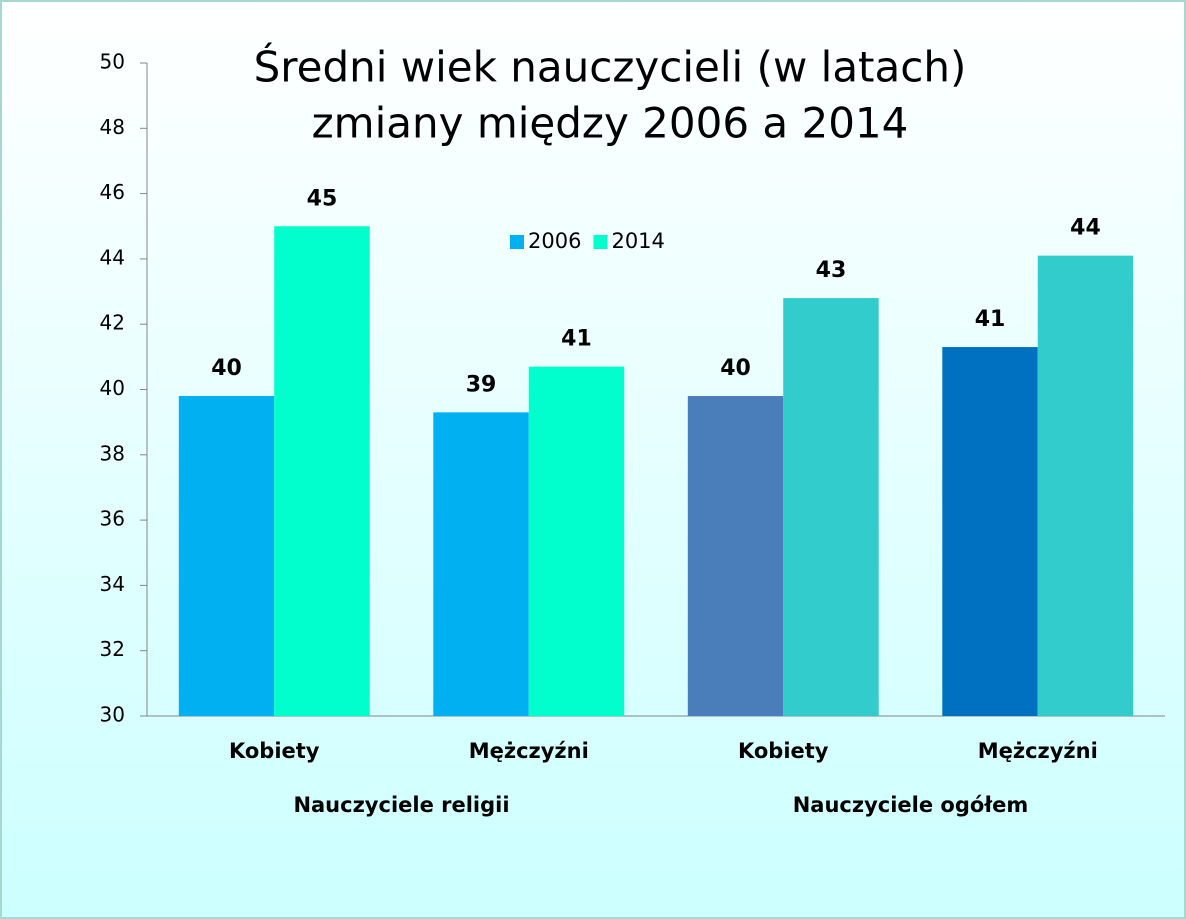 The height and width of the screenshot is (919, 1186). I want to click on value-label: 45, so click(322, 198).